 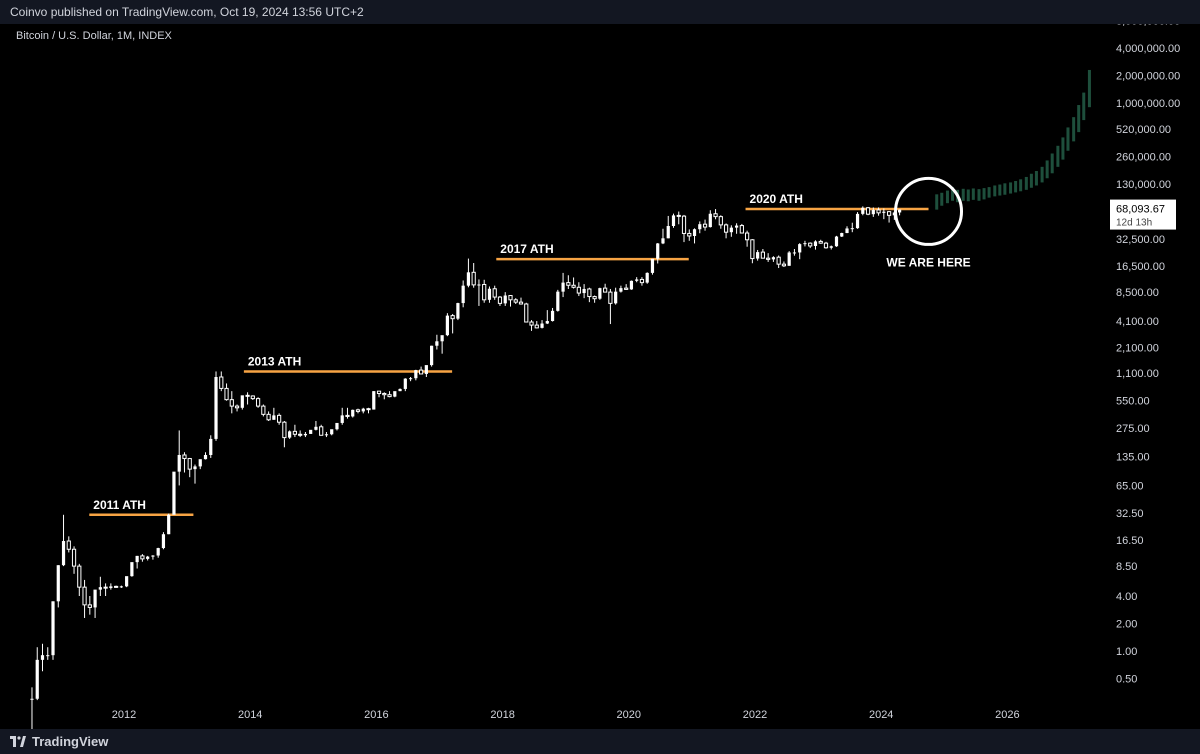 What do you see at coordinates (119, 505) in the screenshot?
I see `ath-label: 2011 ATH` at bounding box center [119, 505].